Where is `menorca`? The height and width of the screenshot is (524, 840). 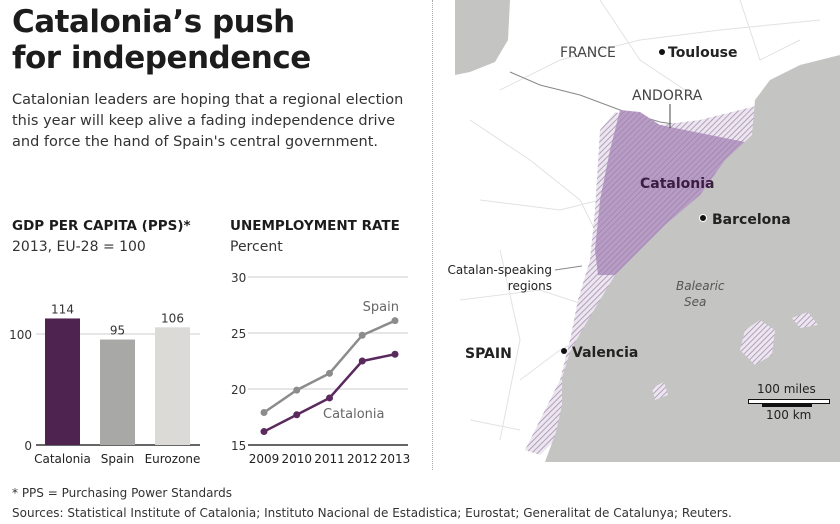 menorca is located at coordinates (805, 320).